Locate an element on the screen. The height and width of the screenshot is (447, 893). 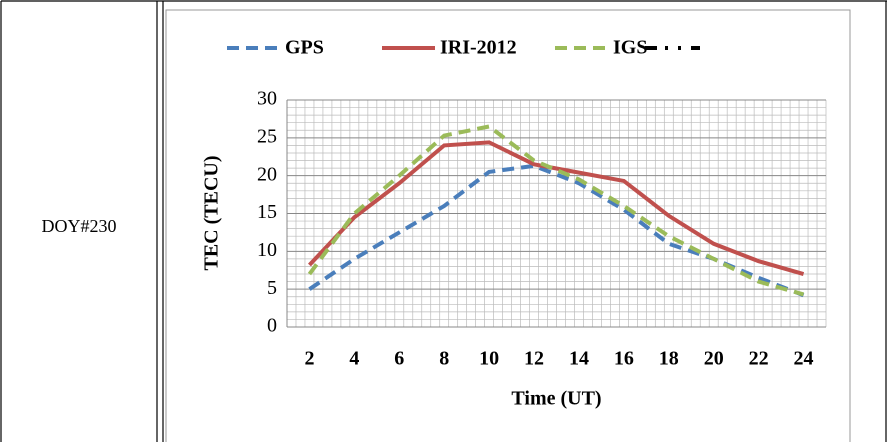
y-tick-label: 5 is located at coordinates (272, 288).